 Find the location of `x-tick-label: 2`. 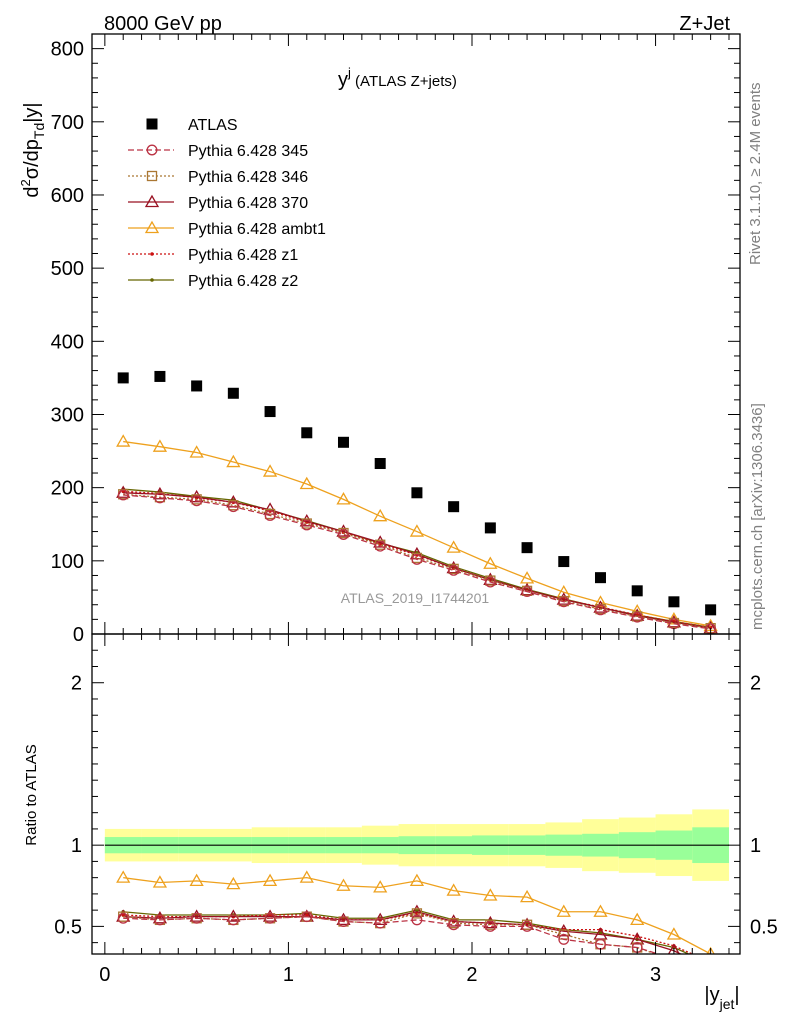

x-tick-label: 2 is located at coordinates (471, 975).